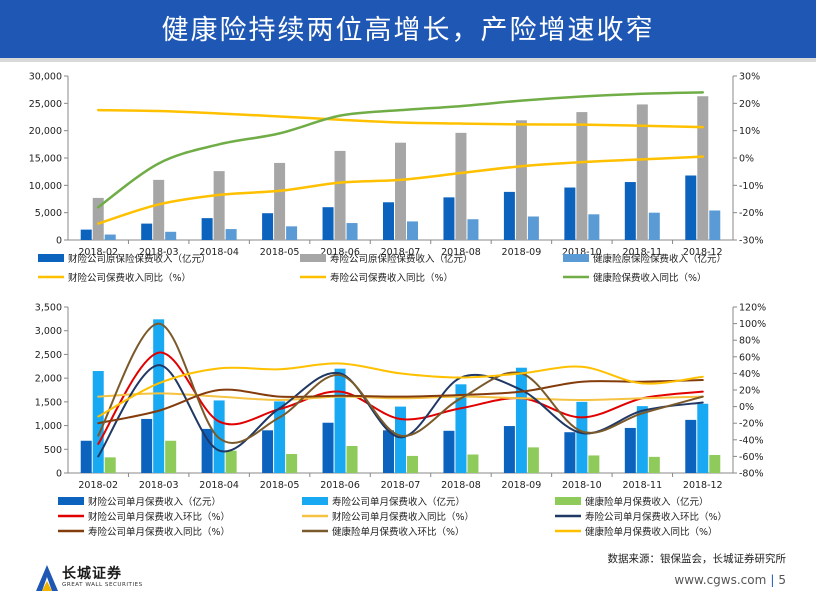  I want to click on logo-name-cn: 长城证券, so click(92, 574).